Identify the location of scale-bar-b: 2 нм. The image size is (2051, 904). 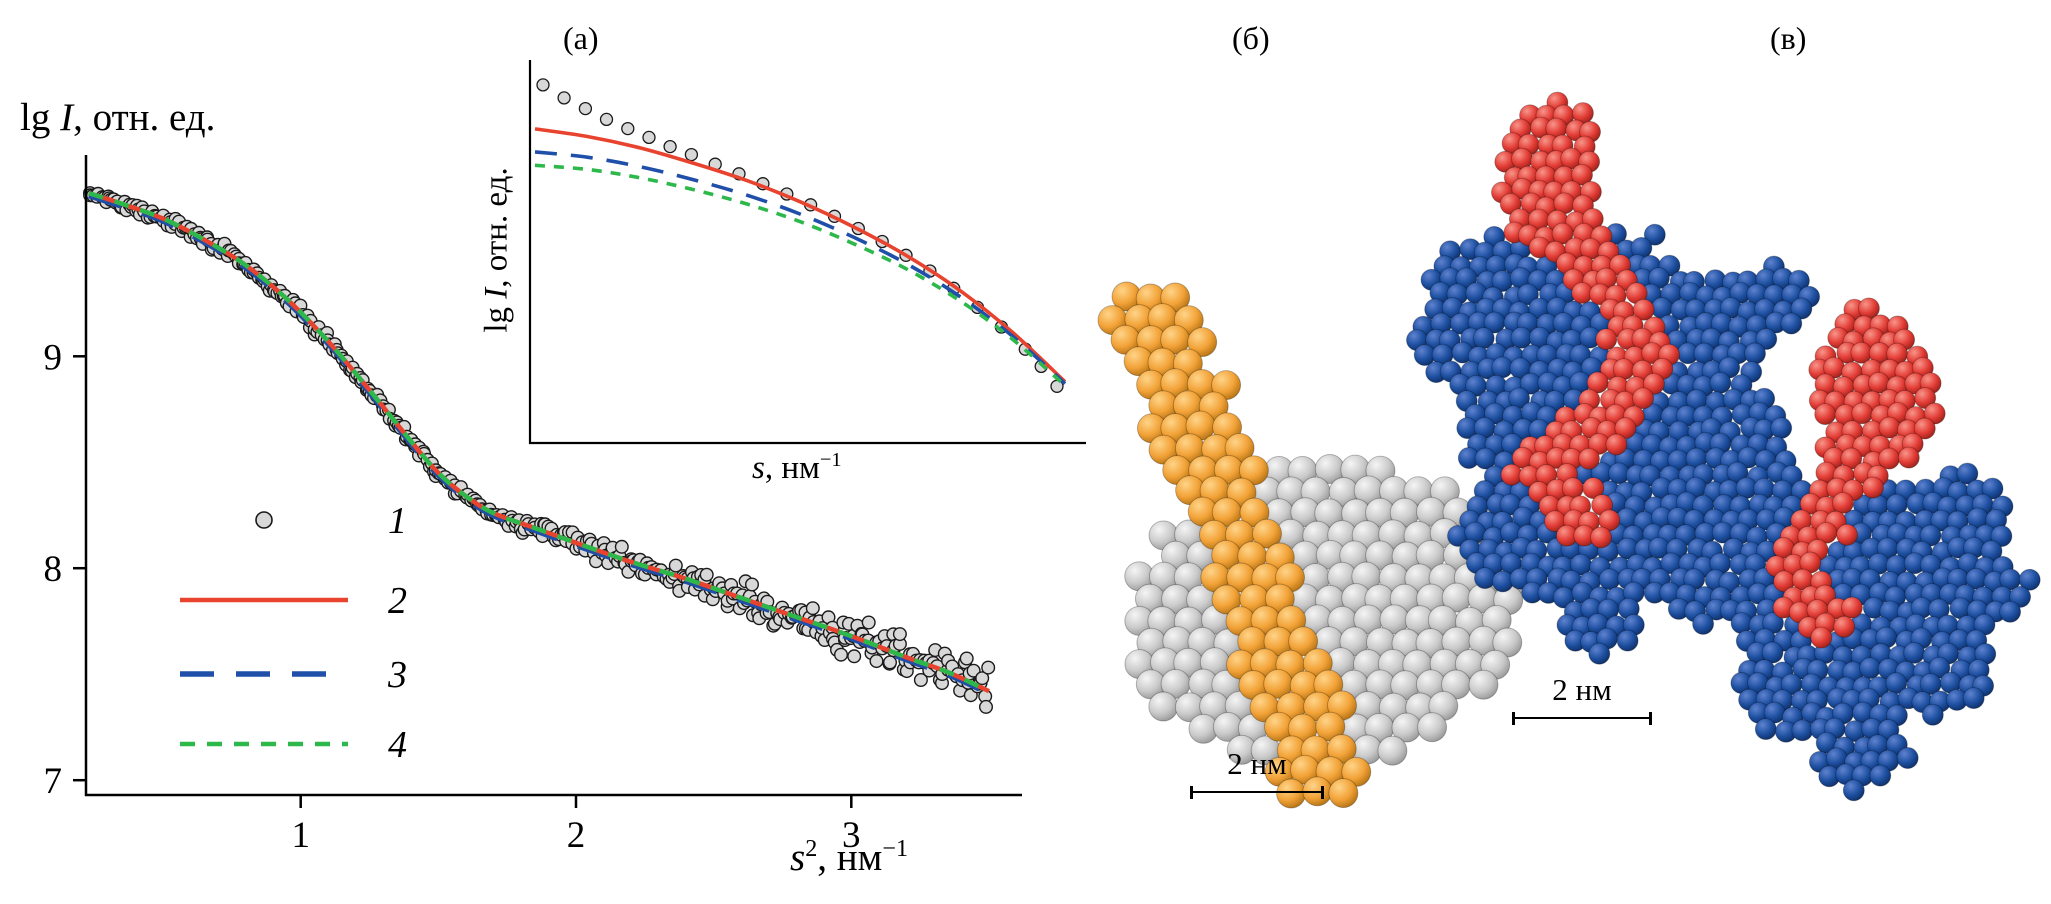
(1257, 772).